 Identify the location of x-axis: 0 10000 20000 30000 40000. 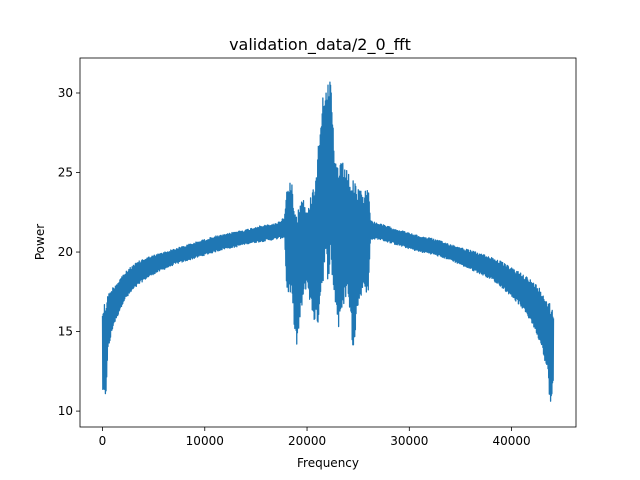
(315, 437).